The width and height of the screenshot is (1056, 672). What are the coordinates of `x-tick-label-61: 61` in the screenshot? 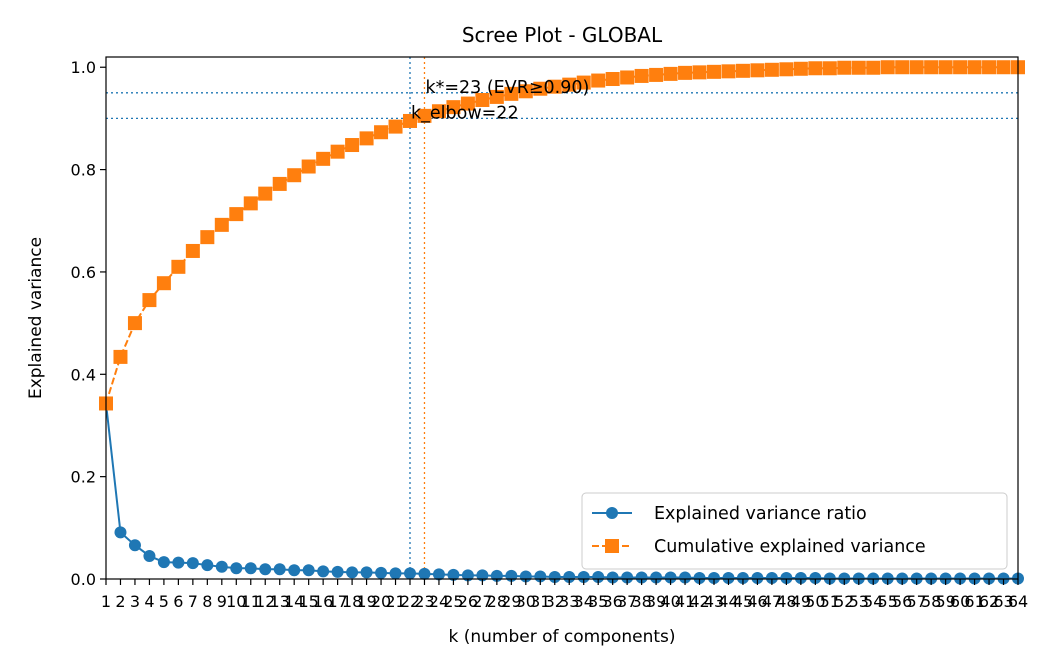 It's located at (974, 601).